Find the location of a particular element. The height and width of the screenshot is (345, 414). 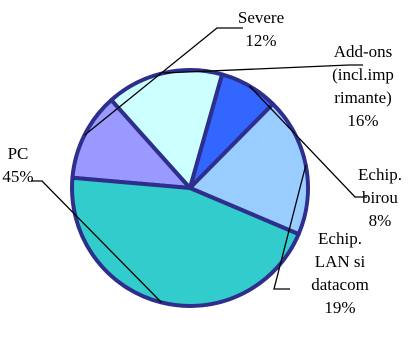

slice-label-line: 8% is located at coordinates (380, 220).